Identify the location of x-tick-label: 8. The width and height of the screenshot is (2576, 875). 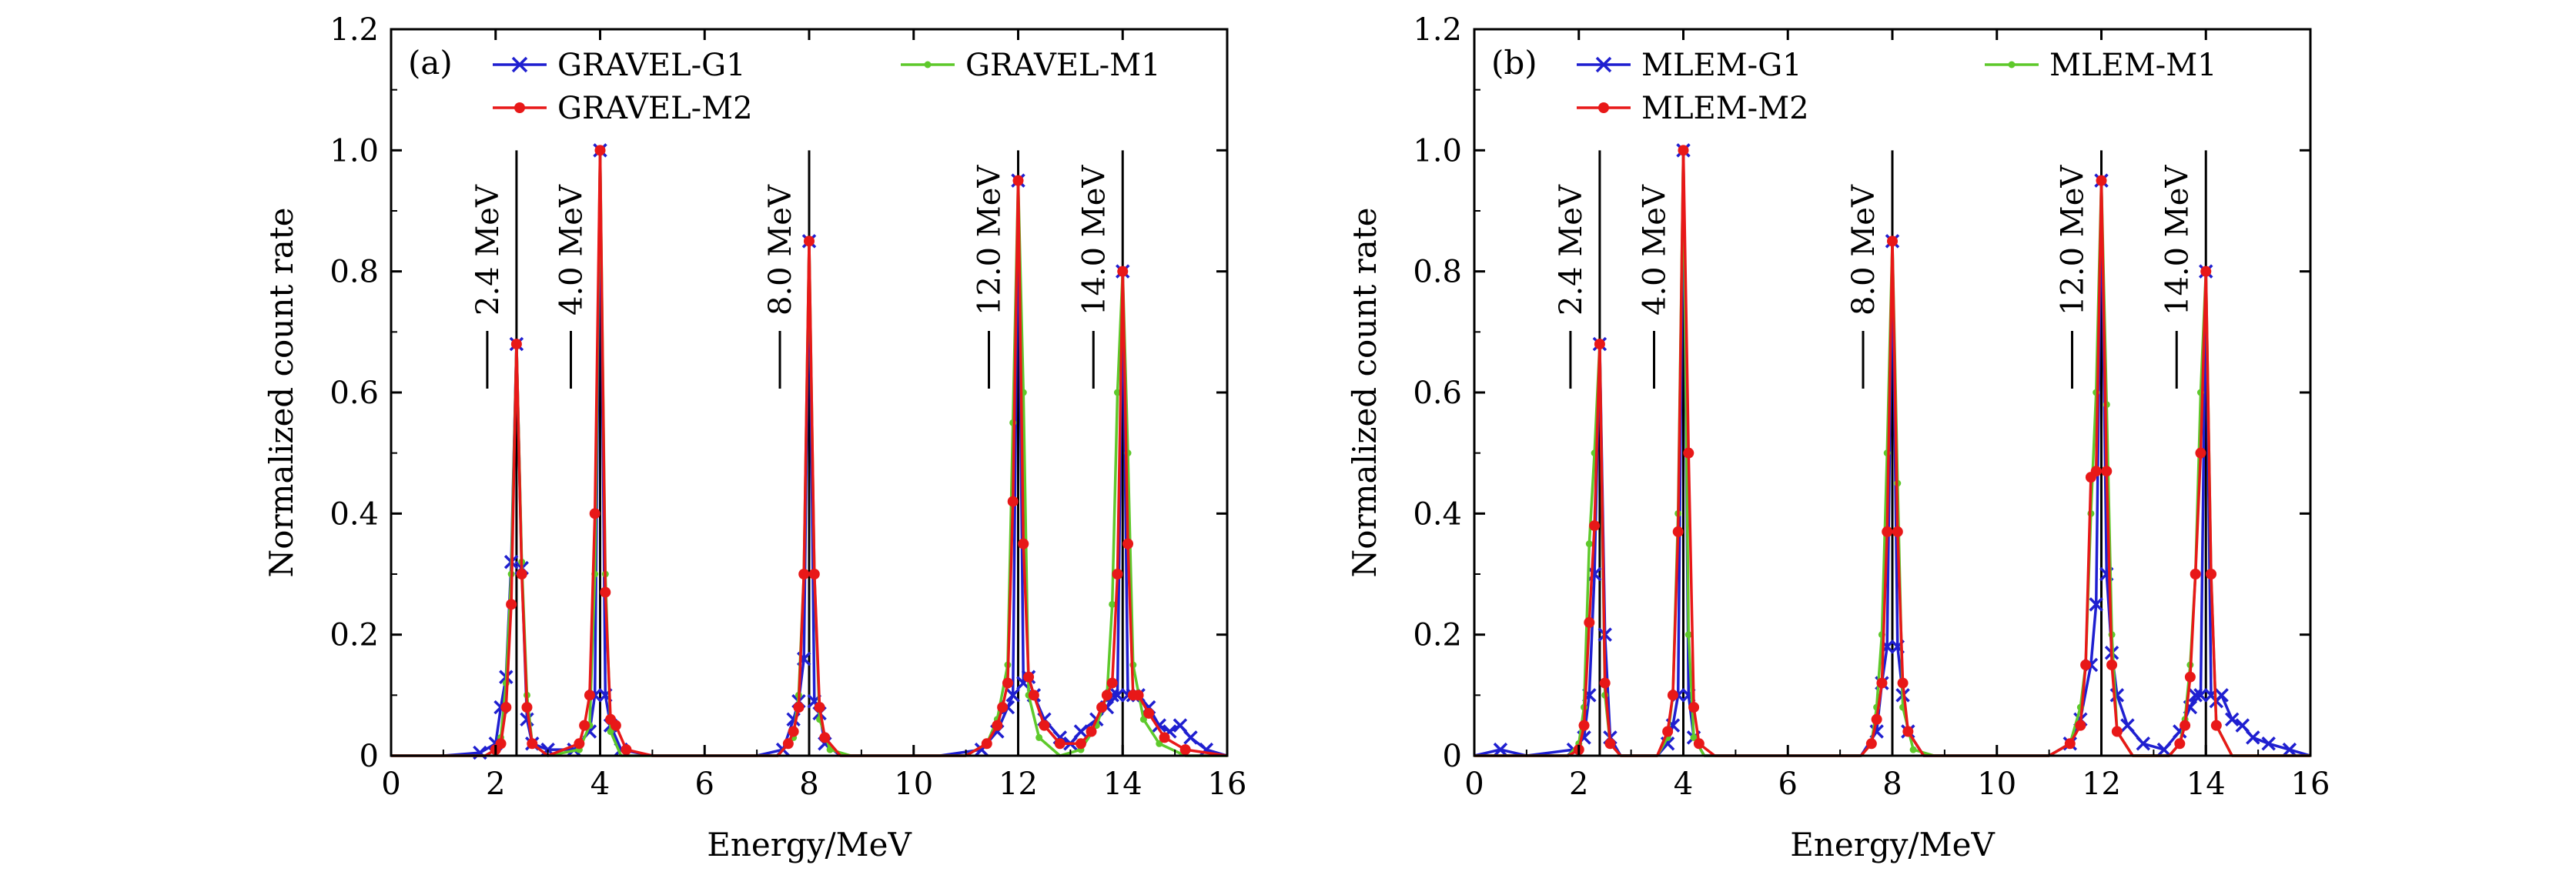
(809, 784).